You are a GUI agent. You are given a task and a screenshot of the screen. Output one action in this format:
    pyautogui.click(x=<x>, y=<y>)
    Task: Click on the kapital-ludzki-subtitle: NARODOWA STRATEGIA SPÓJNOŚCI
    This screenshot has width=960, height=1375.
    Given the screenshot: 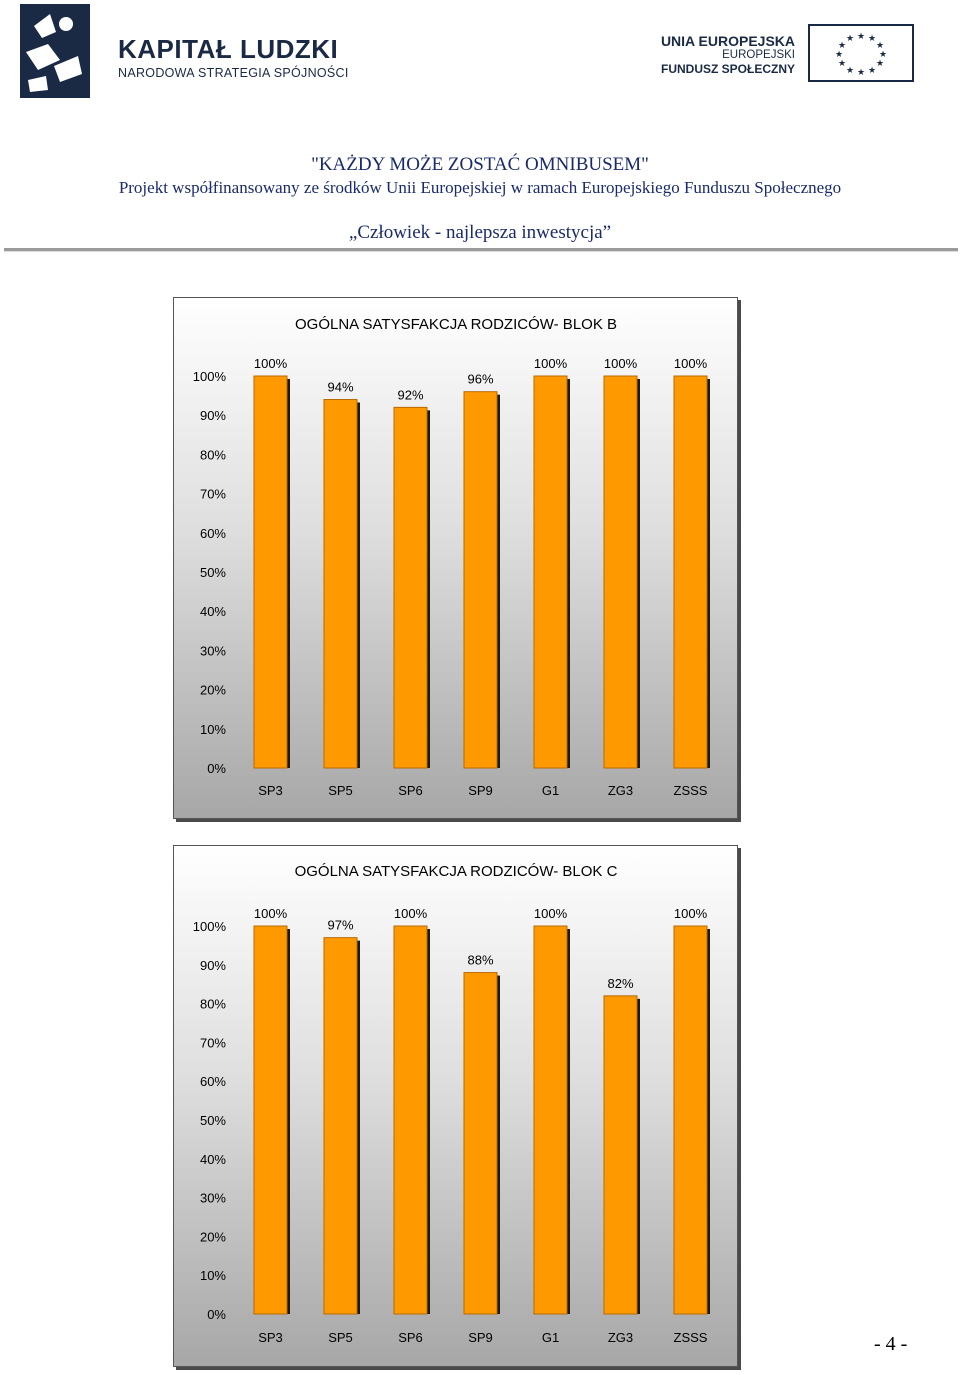 What is the action you would take?
    pyautogui.click(x=233, y=73)
    